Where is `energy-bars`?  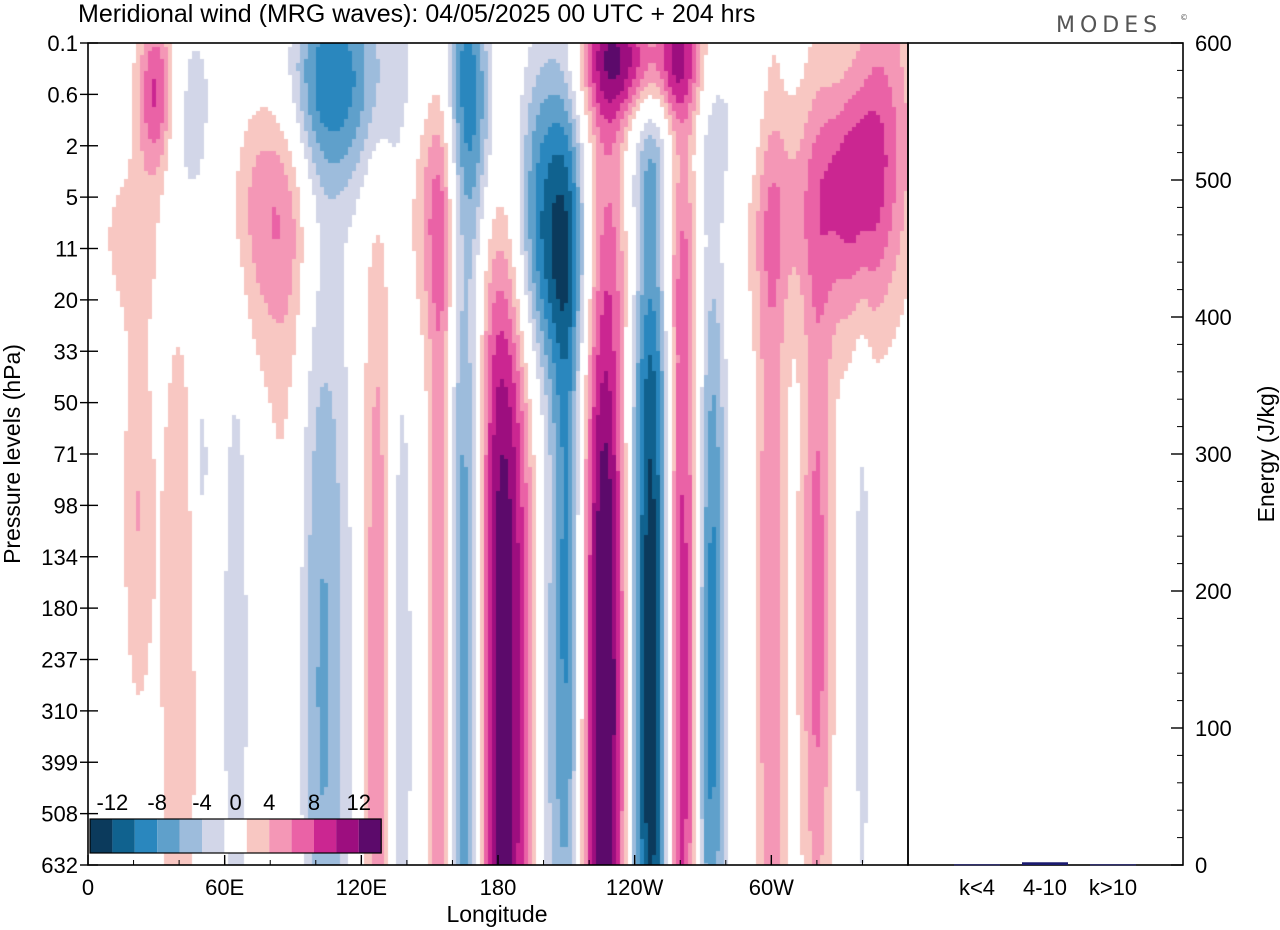 energy-bars is located at coordinates (1045, 864).